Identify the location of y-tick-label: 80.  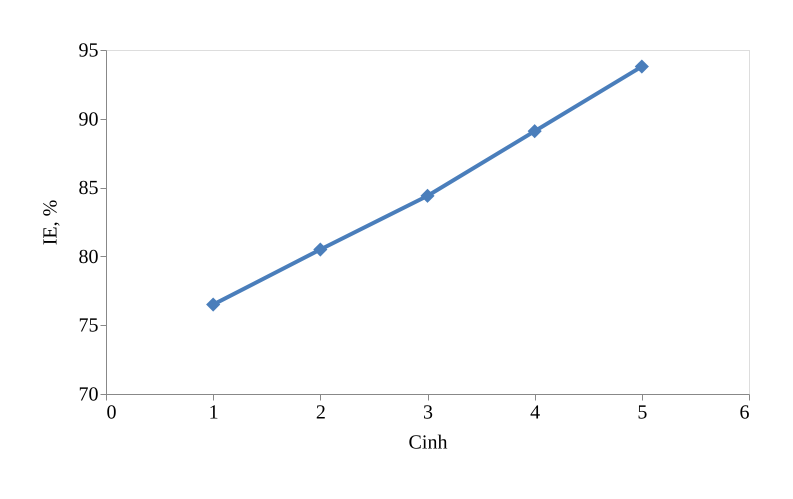
(88, 257).